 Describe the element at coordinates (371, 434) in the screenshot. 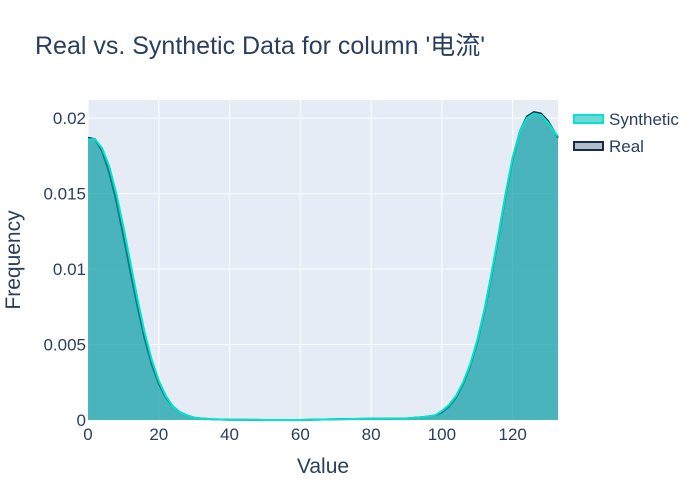

I see `x-tick-label: 80` at that location.